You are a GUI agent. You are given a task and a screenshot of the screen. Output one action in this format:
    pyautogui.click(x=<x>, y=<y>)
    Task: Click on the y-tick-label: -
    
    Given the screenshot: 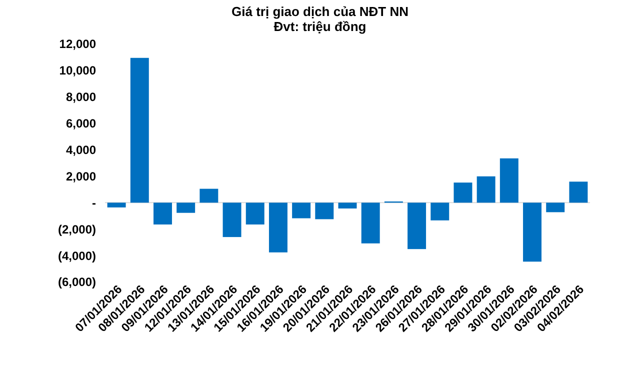 What is the action you would take?
    pyautogui.click(x=94, y=203)
    